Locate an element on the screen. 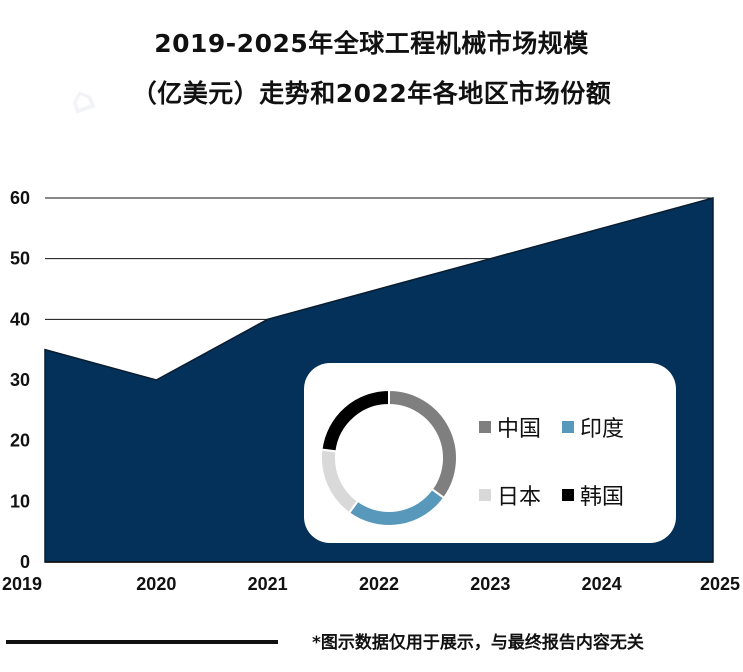 The image size is (743, 672). chart-title-line-2: （亿美元）走势和2022年各地区市场份额 is located at coordinates (371, 93).